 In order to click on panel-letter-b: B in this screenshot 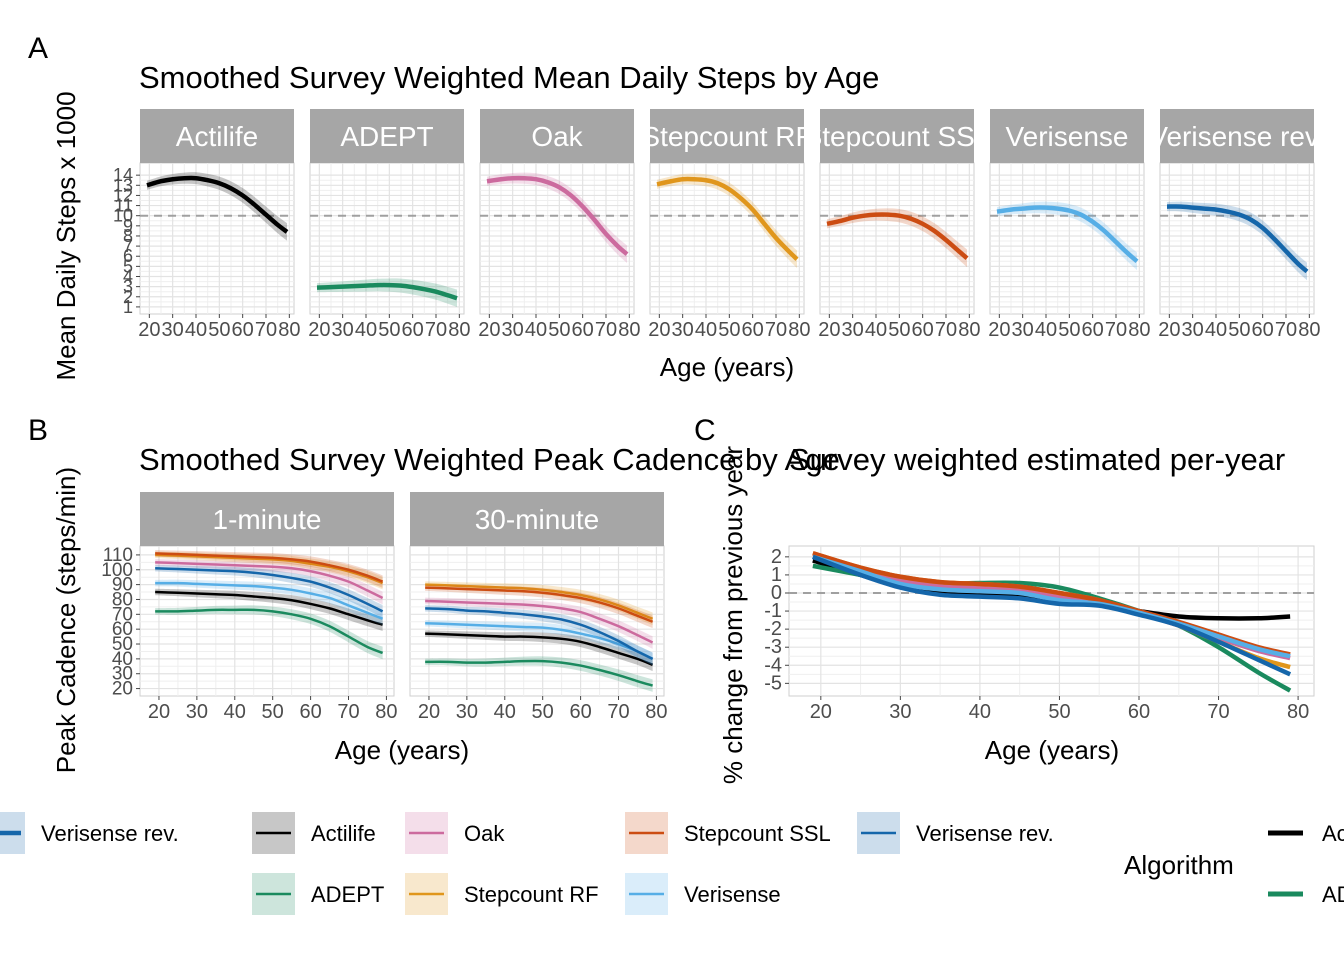, I will do `click(38, 430)`.